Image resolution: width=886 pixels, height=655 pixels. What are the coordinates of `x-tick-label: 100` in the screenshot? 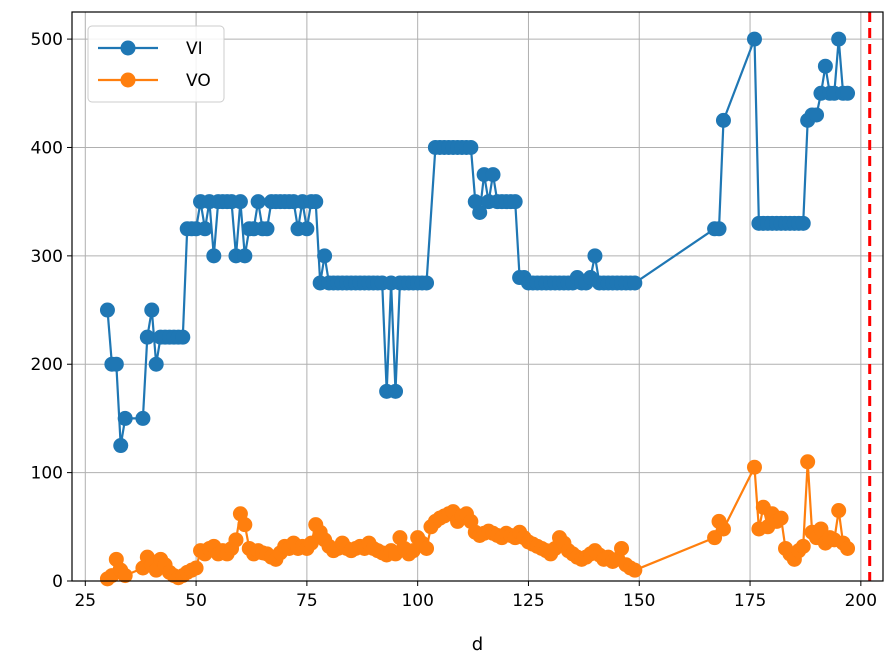 It's located at (417, 601).